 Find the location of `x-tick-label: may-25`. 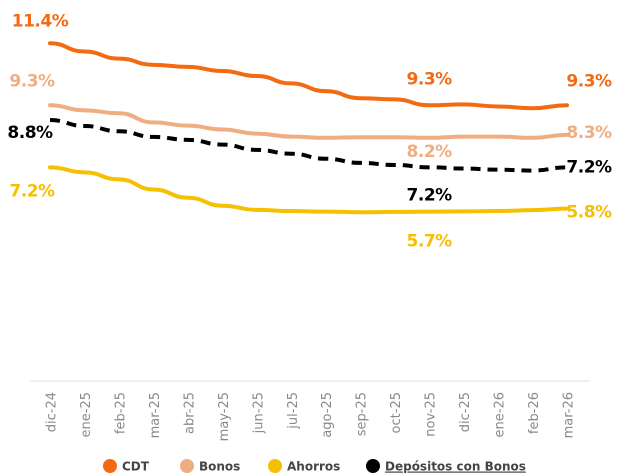

x-tick-label: may-25 is located at coordinates (224, 416).